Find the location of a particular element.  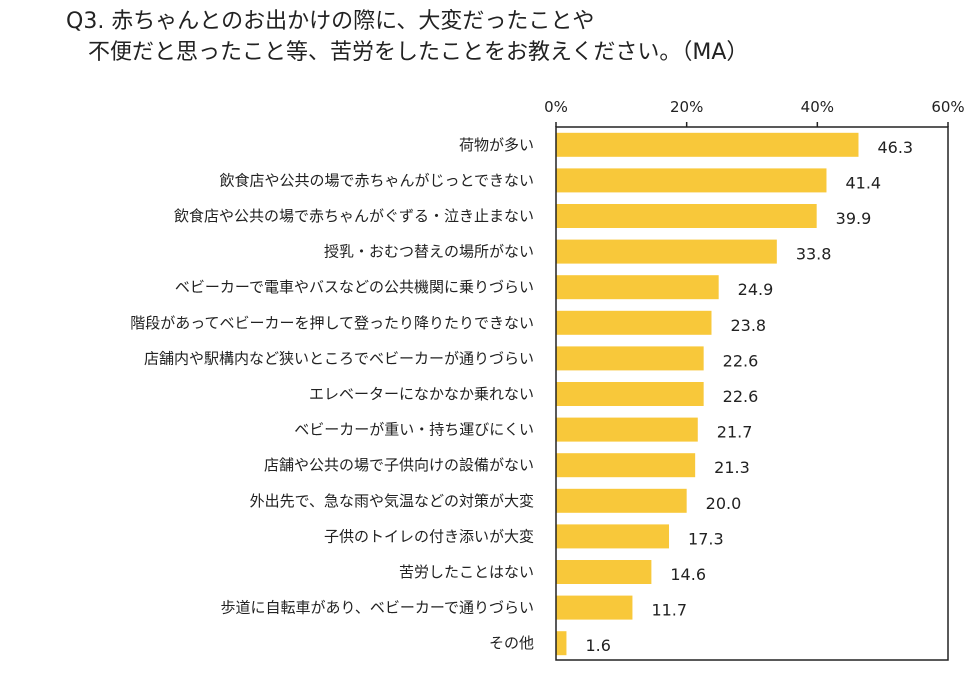

category-label: 荷物が多い is located at coordinates (496, 145).